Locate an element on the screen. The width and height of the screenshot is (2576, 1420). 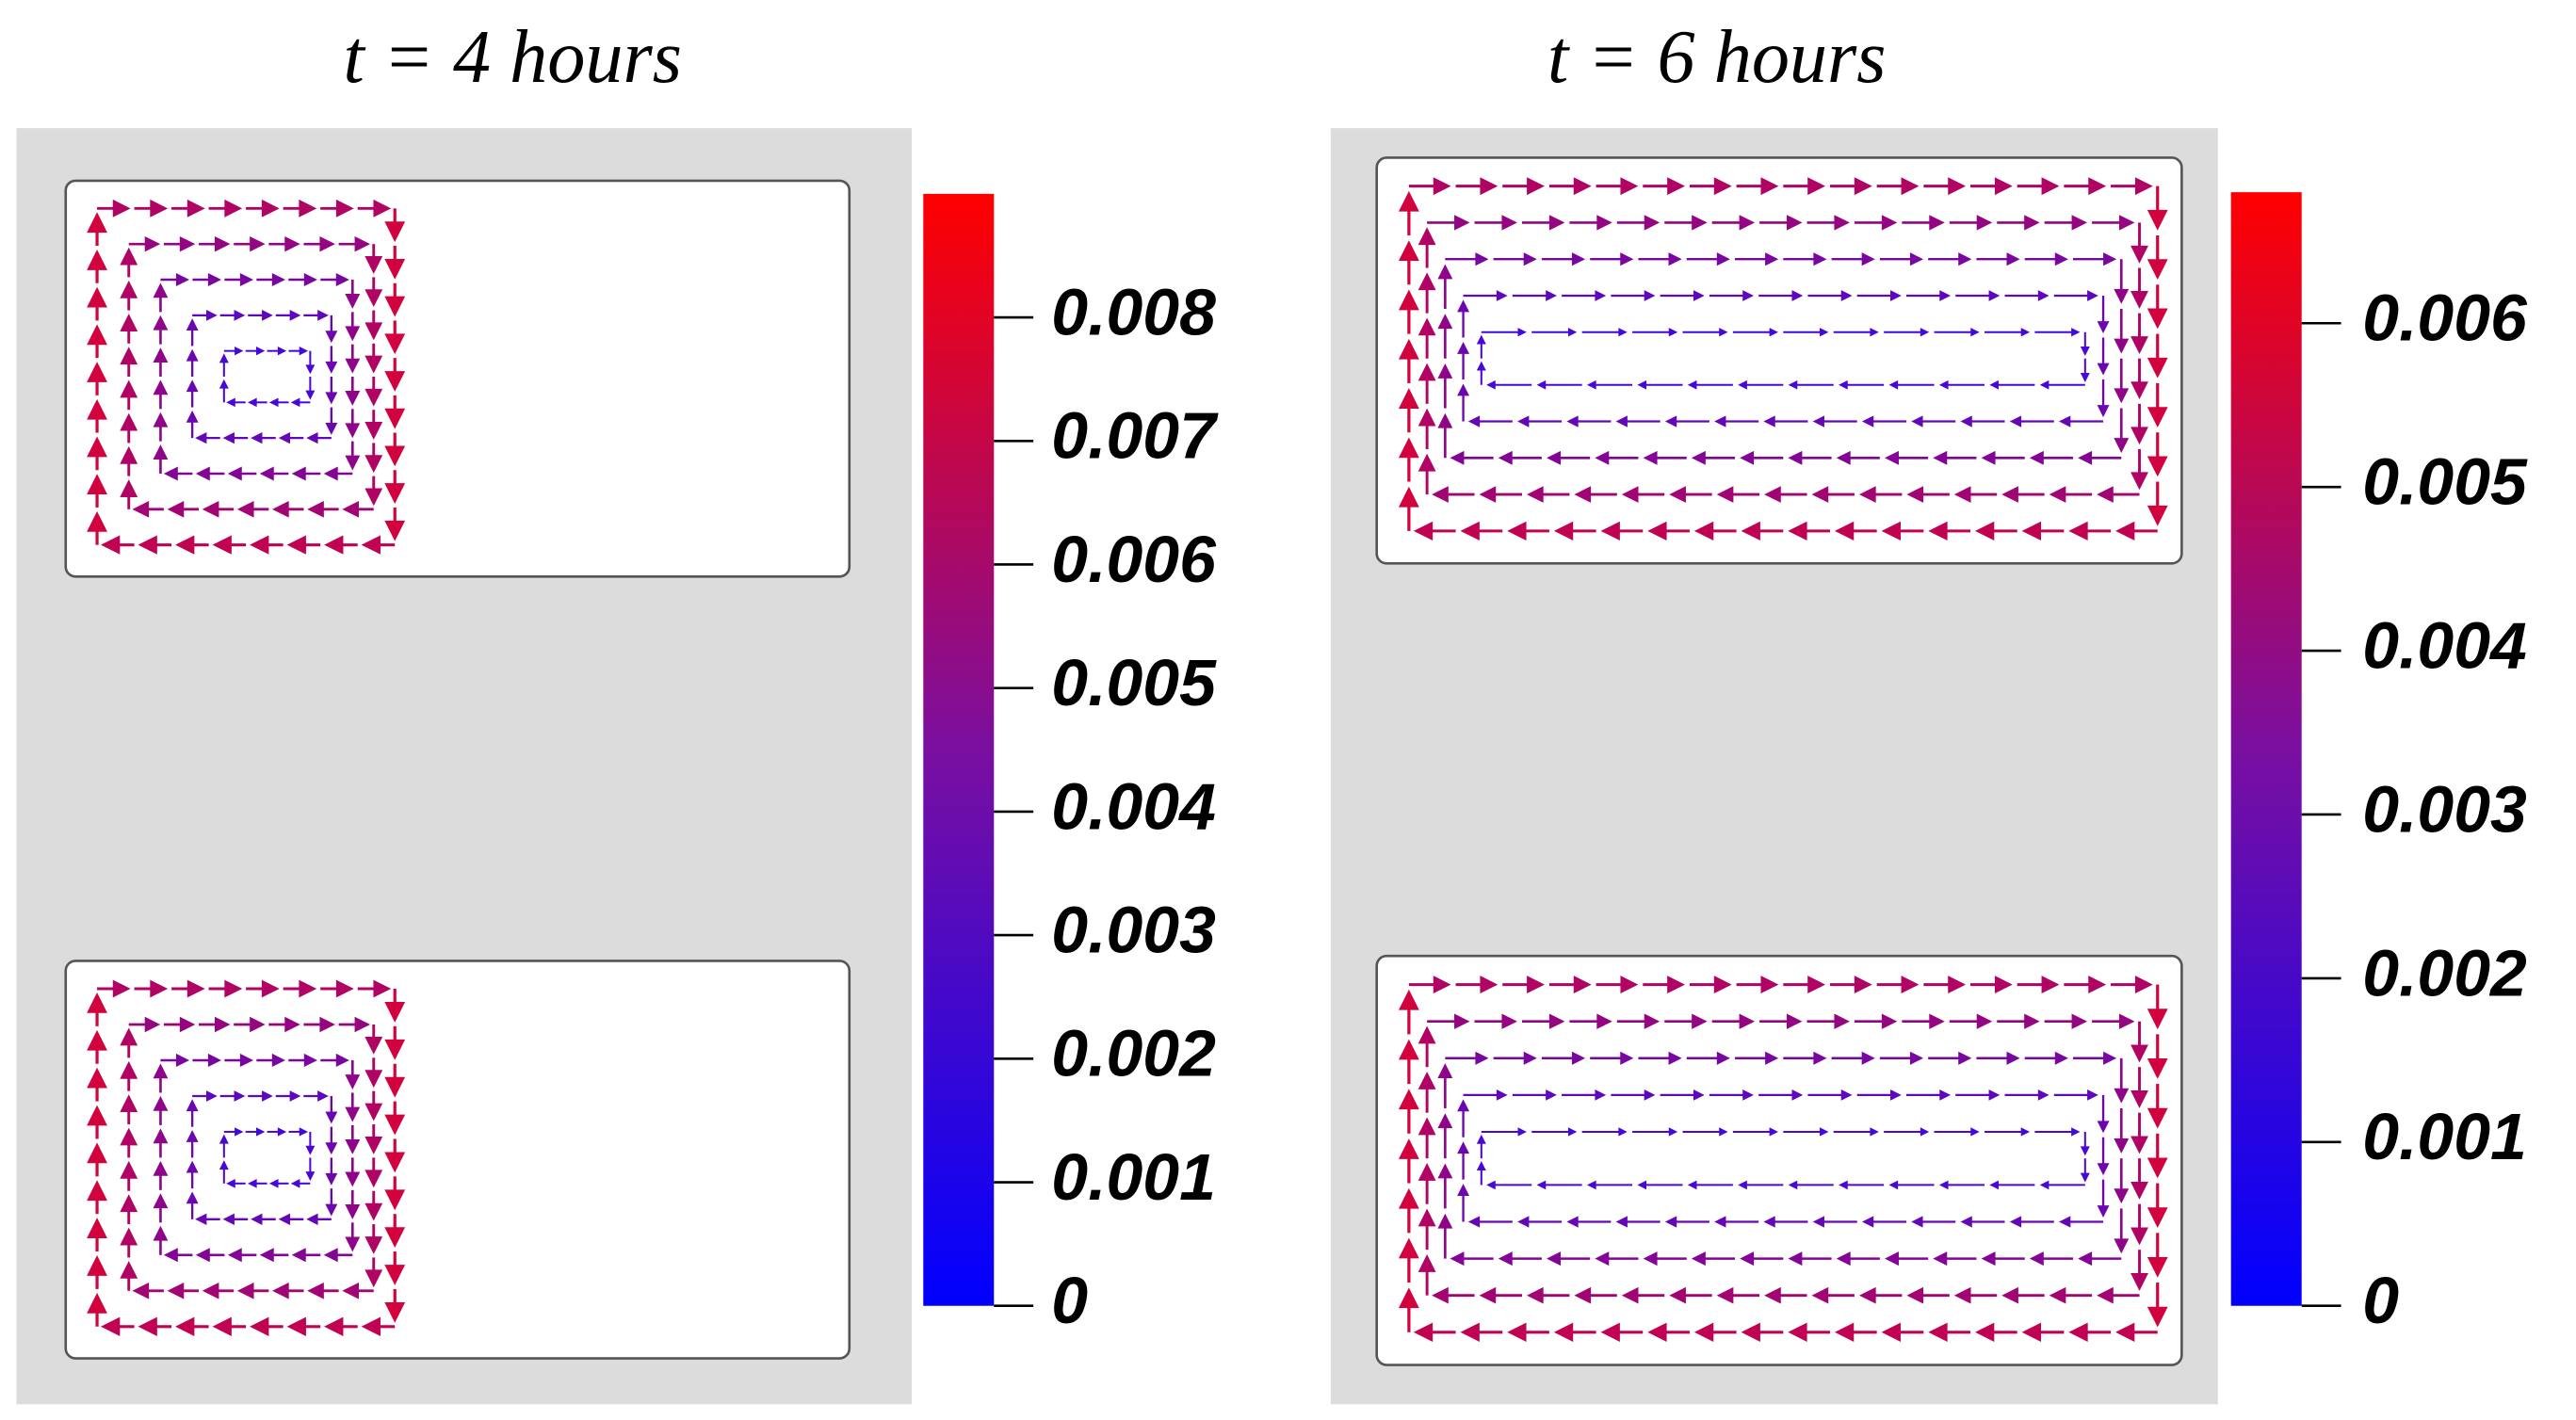
colorbar-tick-label: 0.003 is located at coordinates (1133, 930).